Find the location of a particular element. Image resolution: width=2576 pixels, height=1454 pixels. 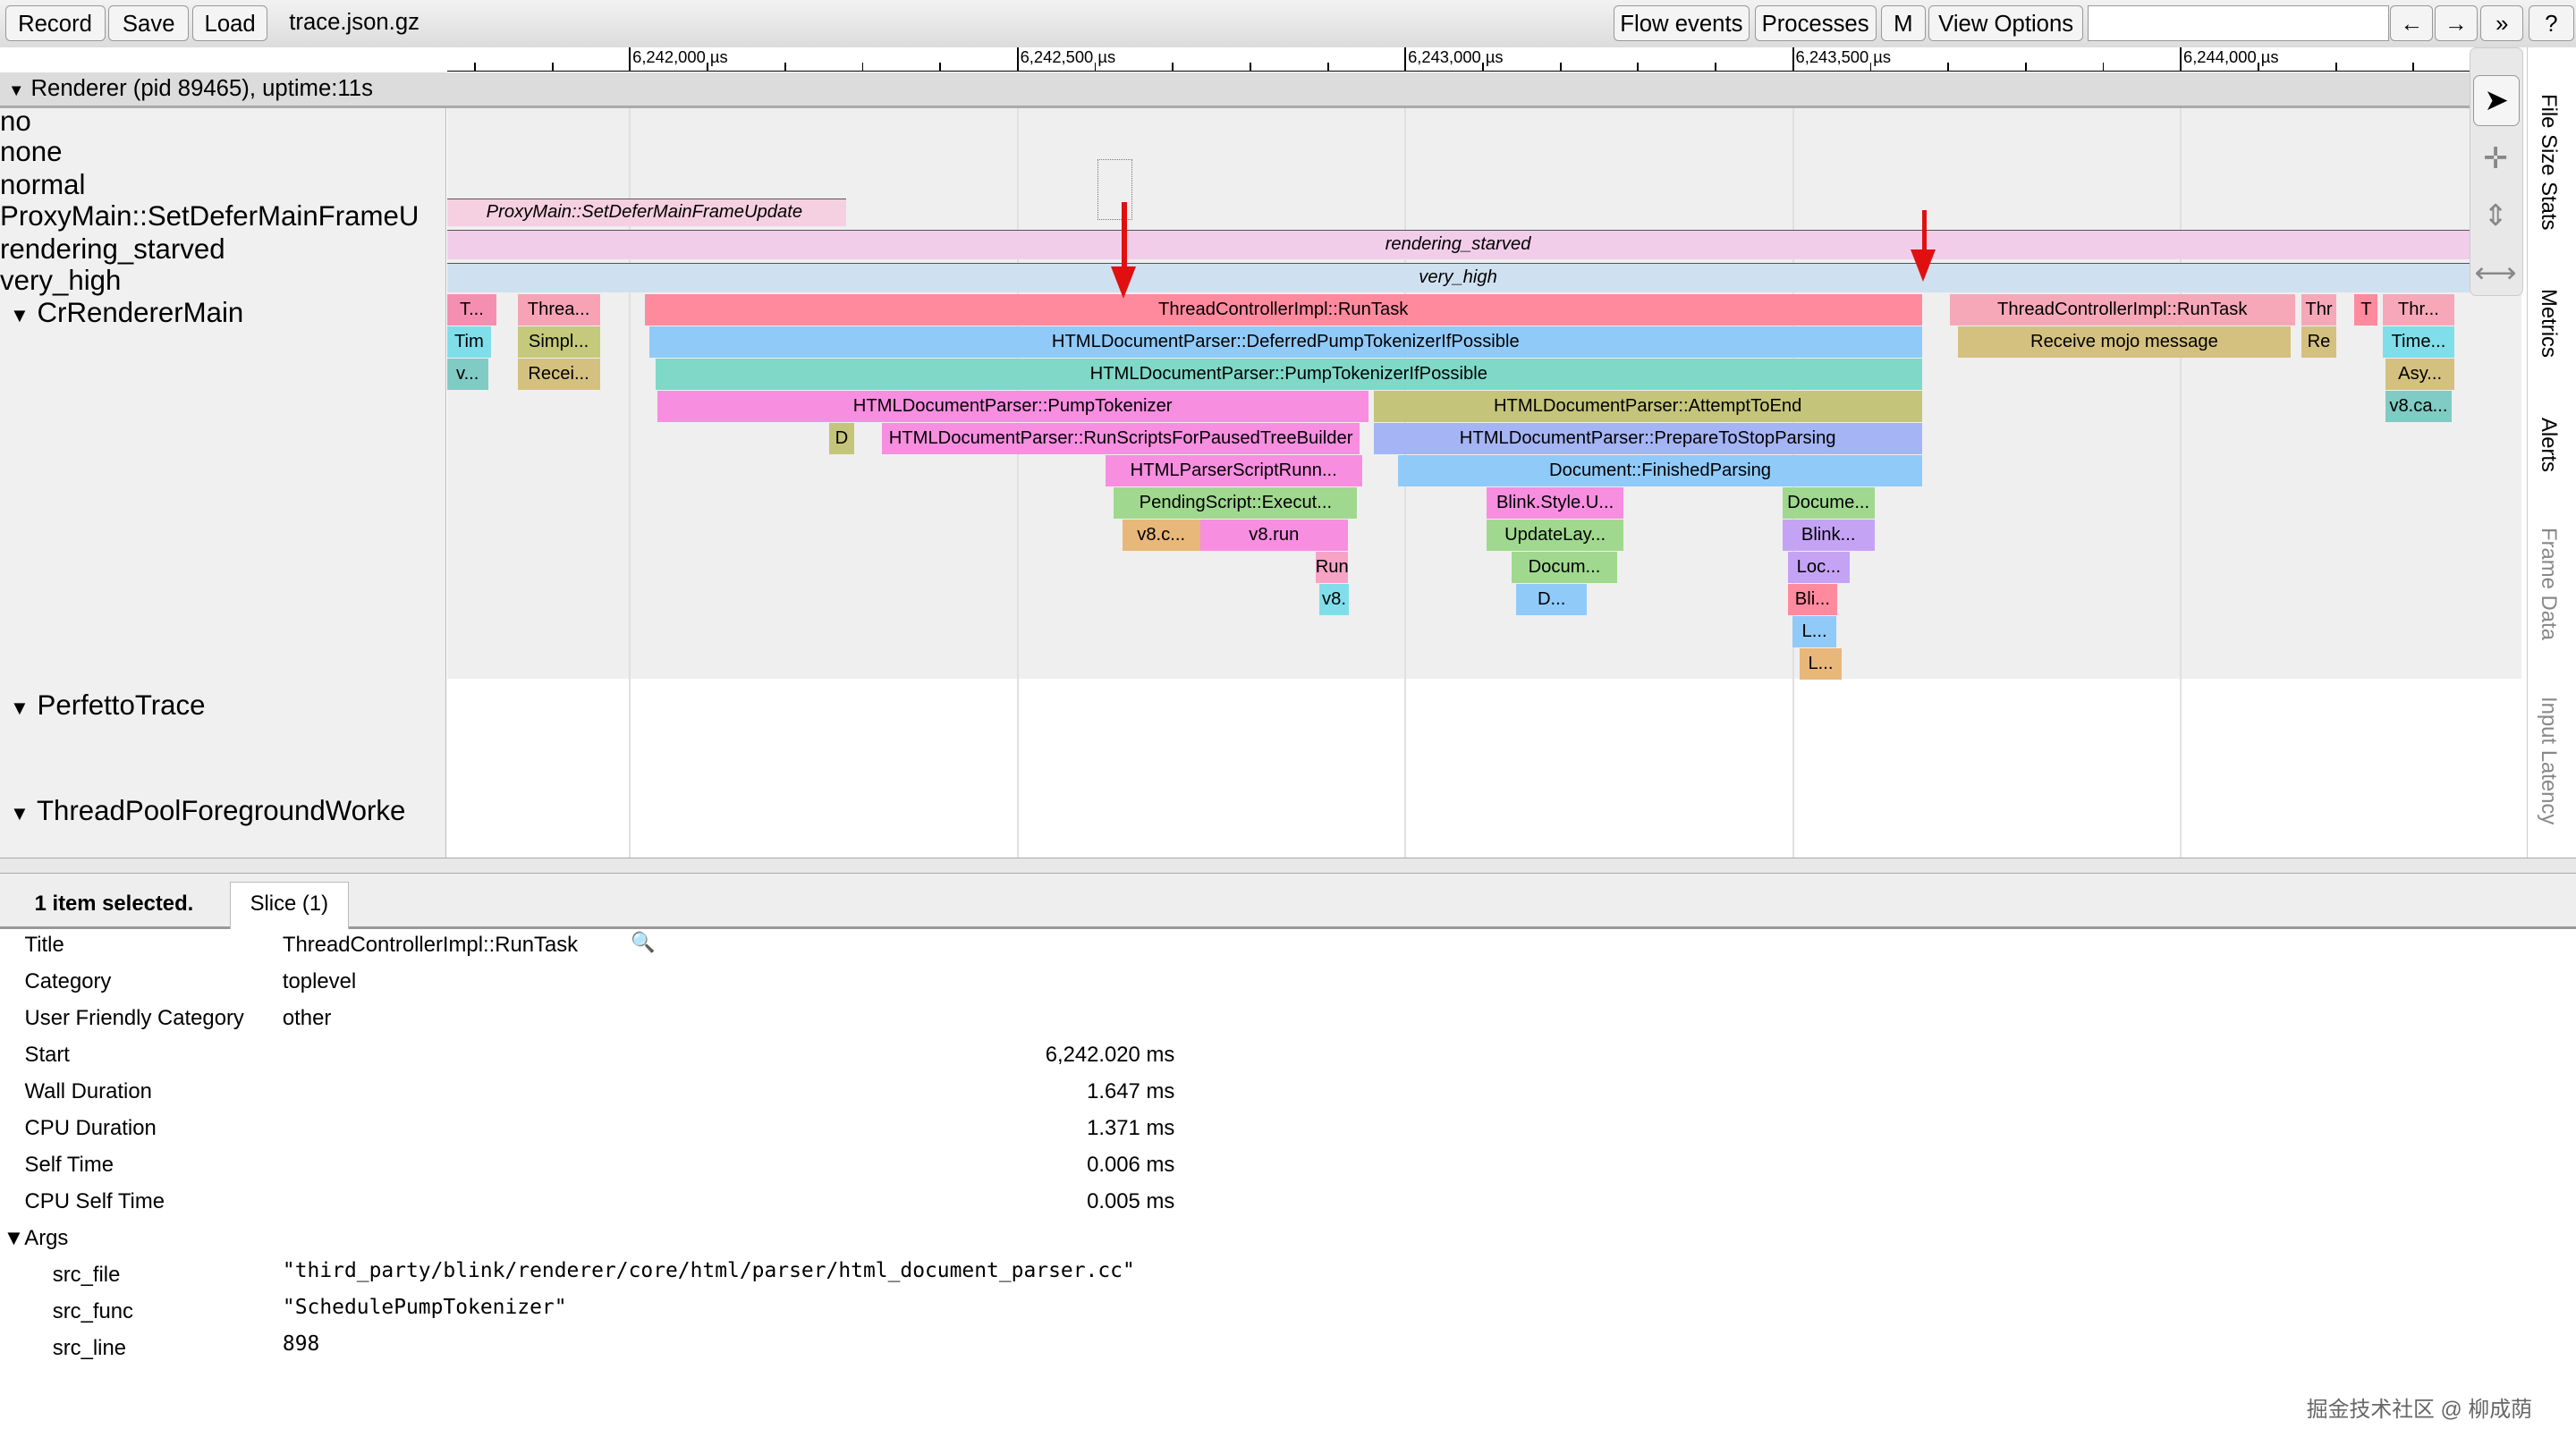

arg-value: "SchedulePumpTokenizer" is located at coordinates (424, 1308).